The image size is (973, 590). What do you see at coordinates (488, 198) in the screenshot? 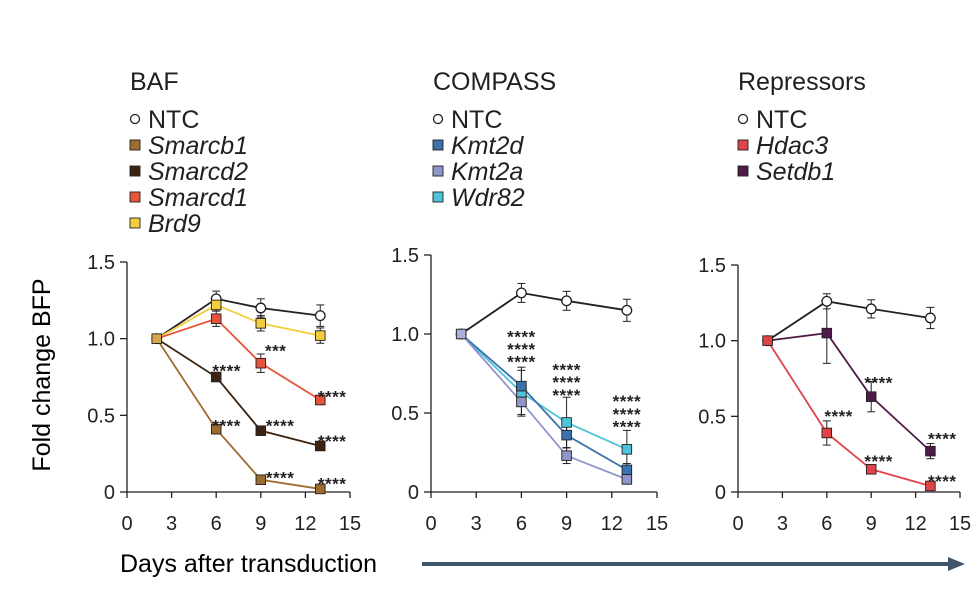
I see `legend-label: Wdr82` at bounding box center [488, 198].